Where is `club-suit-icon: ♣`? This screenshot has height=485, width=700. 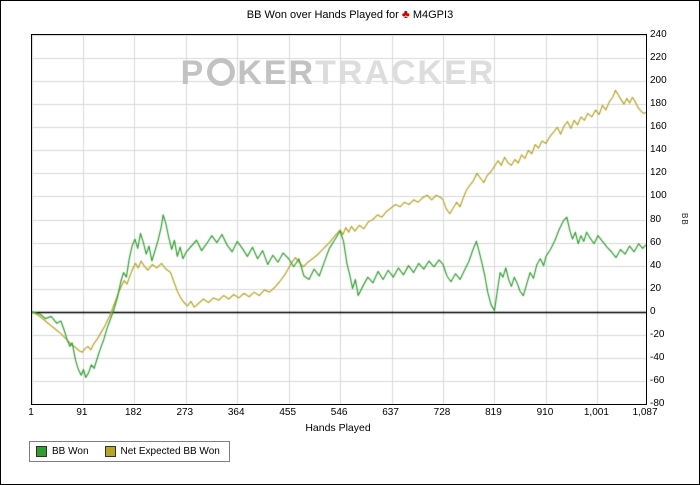 club-suit-icon: ♣ is located at coordinates (405, 14).